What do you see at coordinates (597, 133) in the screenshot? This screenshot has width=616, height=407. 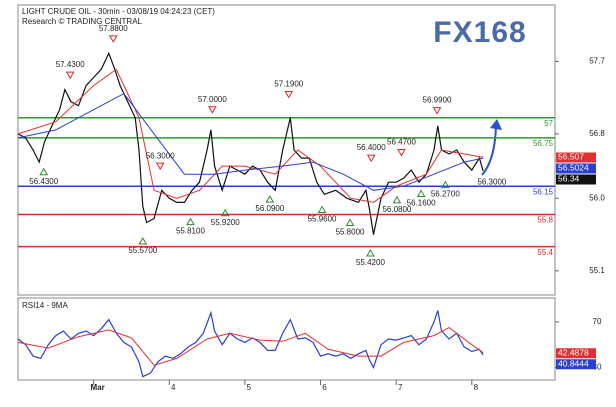 I see `y-tick-label: 56.8` at bounding box center [597, 133].